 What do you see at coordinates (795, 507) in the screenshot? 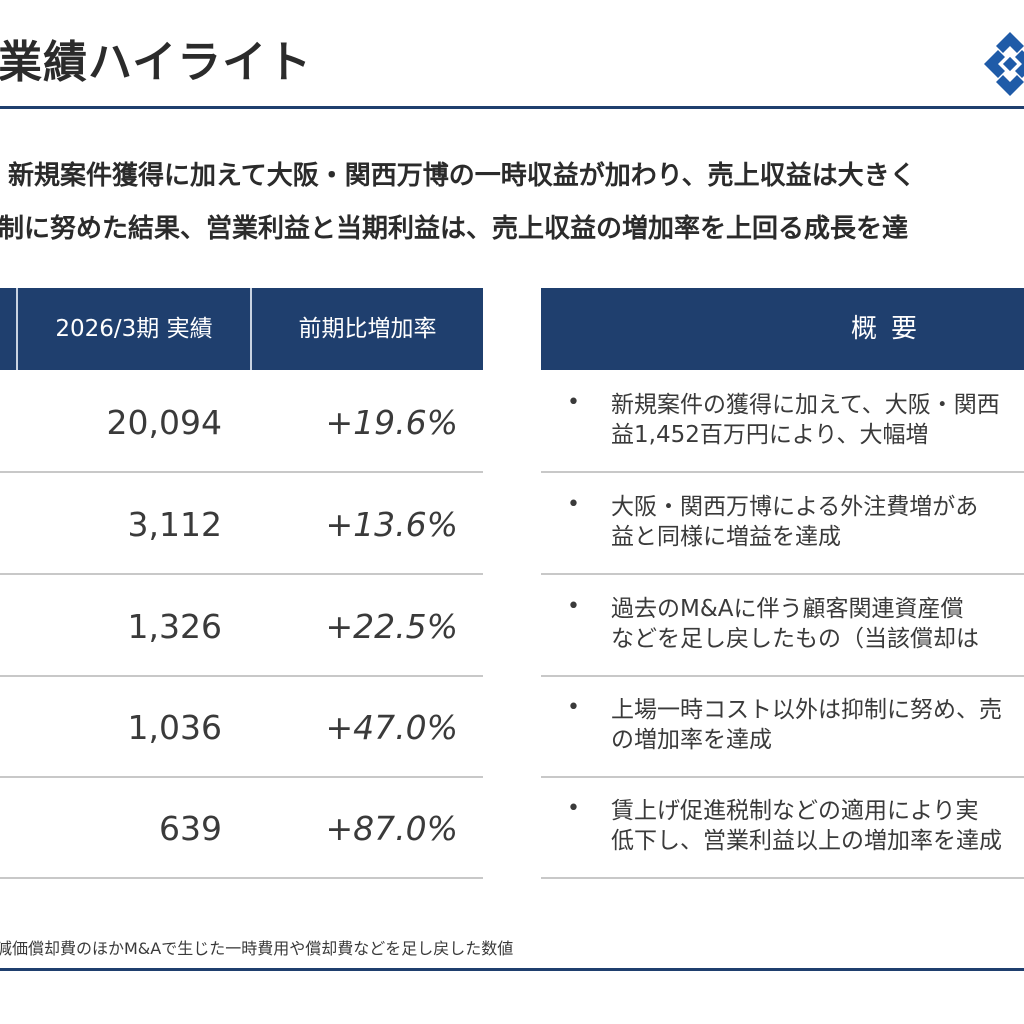
I see `overview-item-line: 大阪・関西万博による外注費増があ` at bounding box center [795, 507].